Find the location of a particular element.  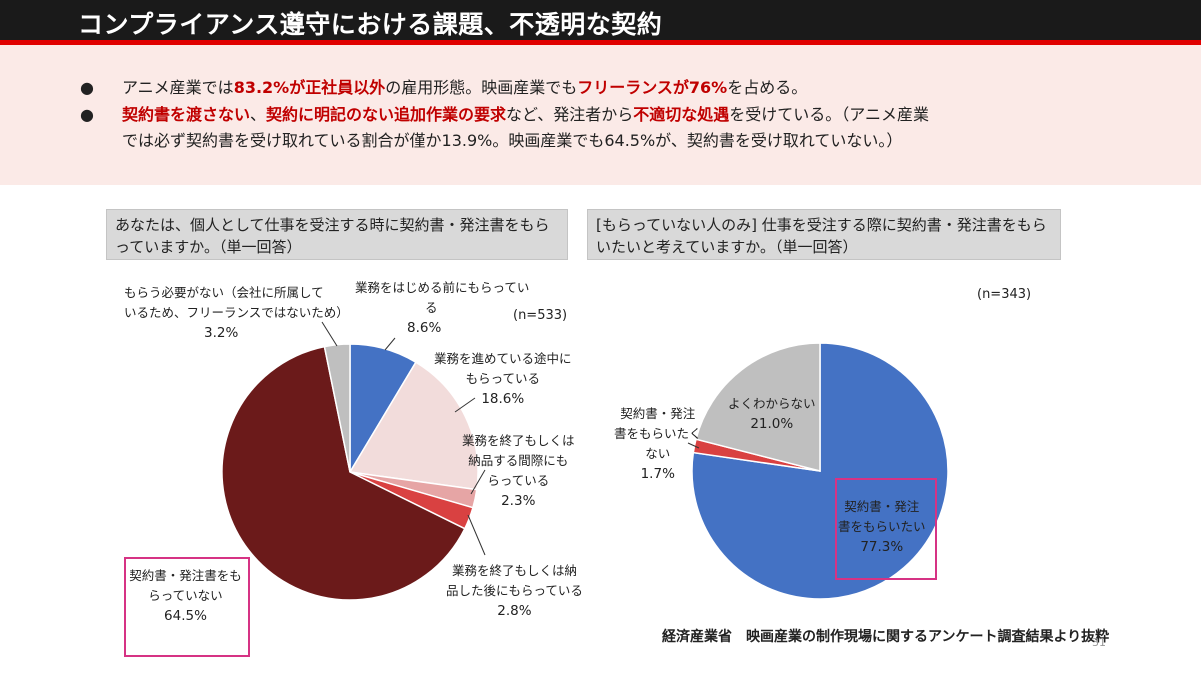

label-line: 業務をはじめる前にもらってい is located at coordinates (442, 287).